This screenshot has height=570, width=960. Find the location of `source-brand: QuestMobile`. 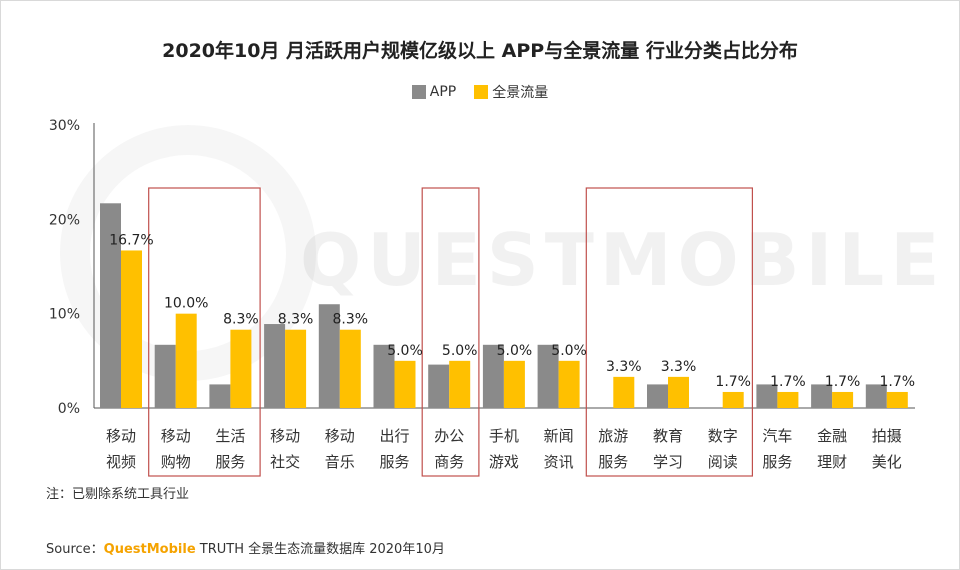

source-brand: QuestMobile is located at coordinates (149, 549).